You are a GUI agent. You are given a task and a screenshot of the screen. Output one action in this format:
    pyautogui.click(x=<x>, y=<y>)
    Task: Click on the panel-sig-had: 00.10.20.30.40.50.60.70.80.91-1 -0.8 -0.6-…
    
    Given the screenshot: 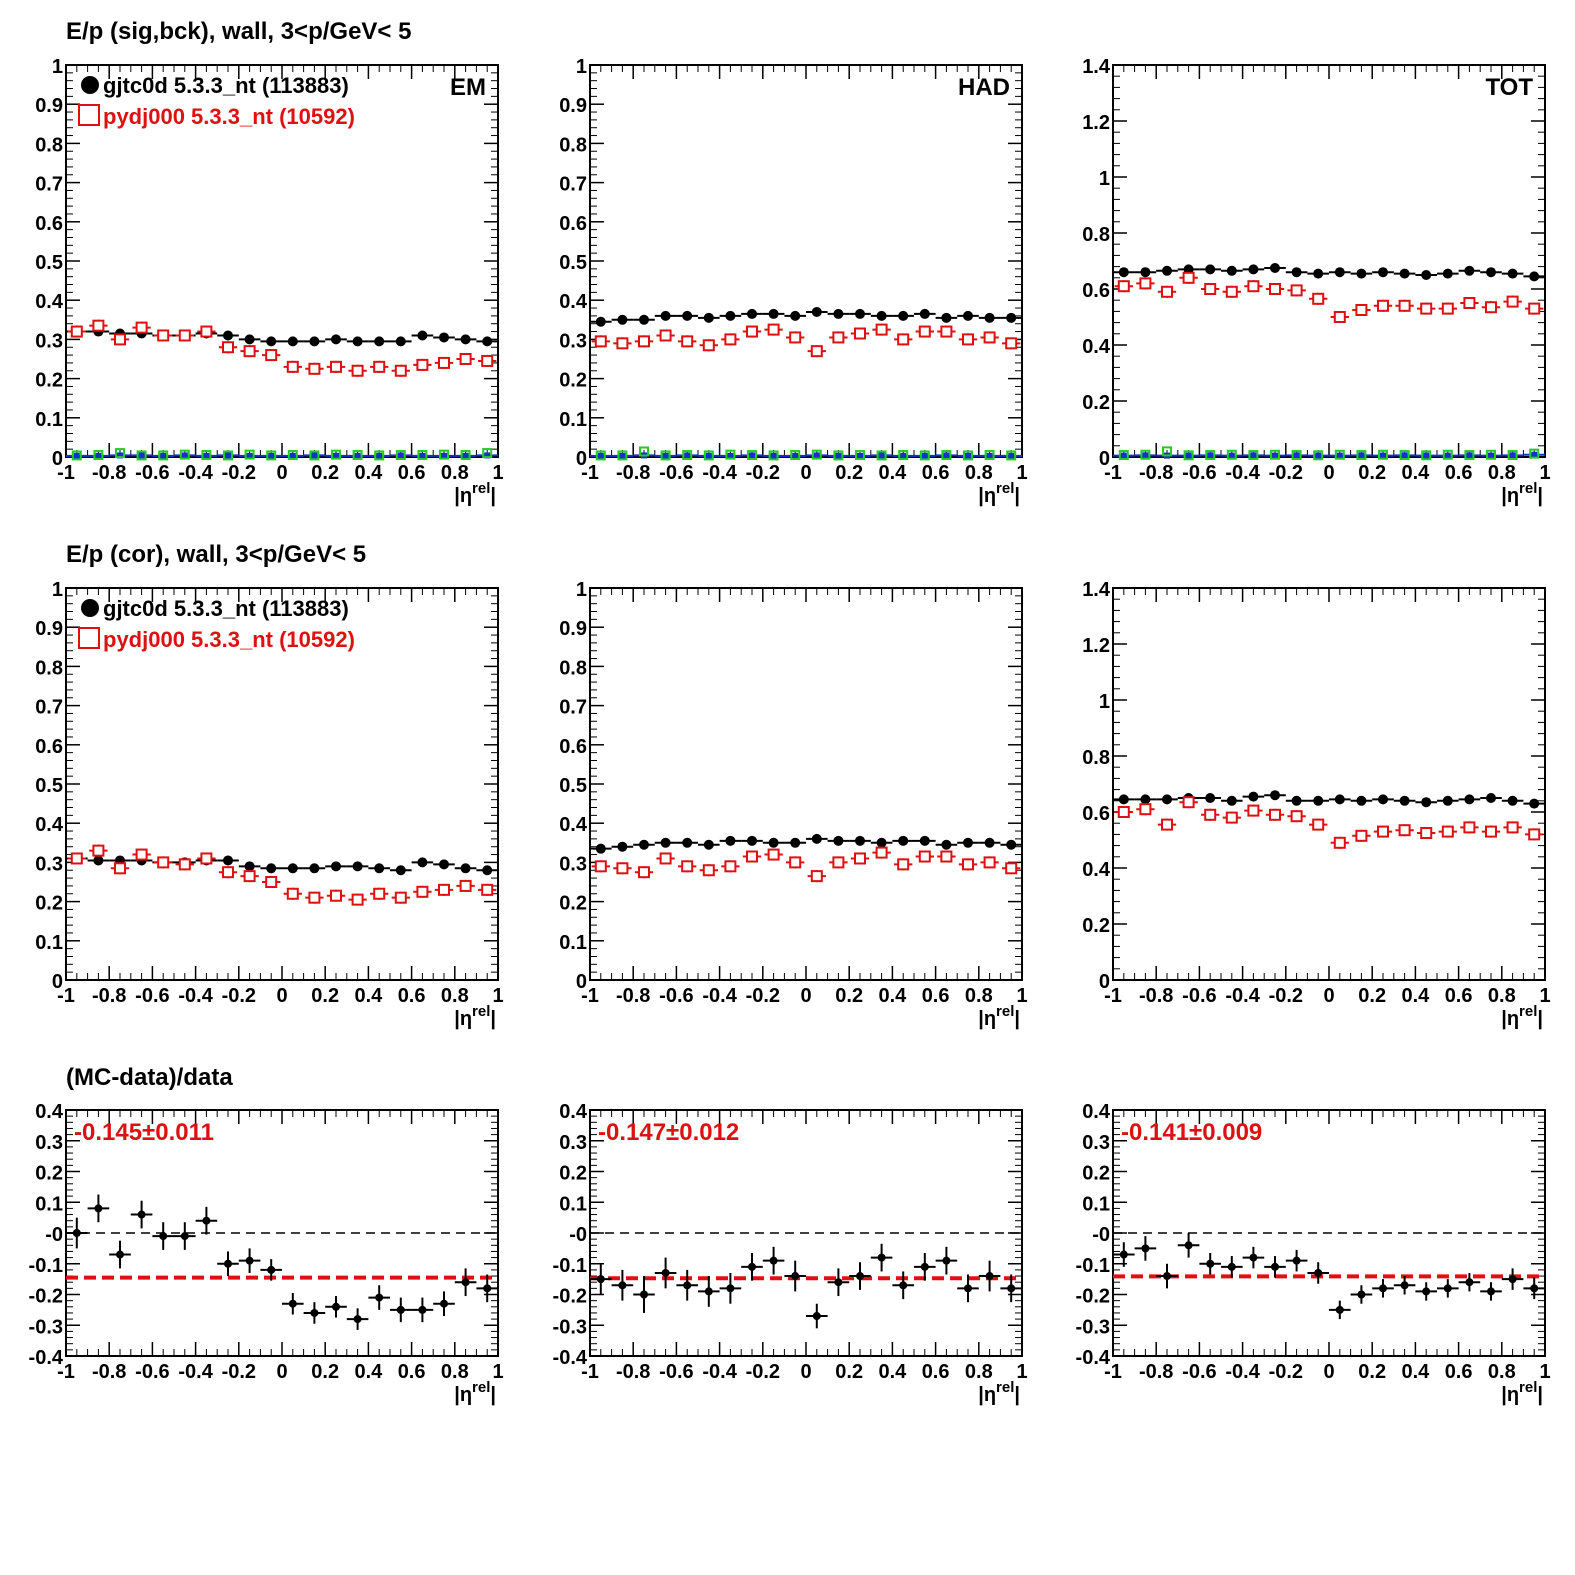 What is the action you would take?
    pyautogui.click(x=793, y=281)
    